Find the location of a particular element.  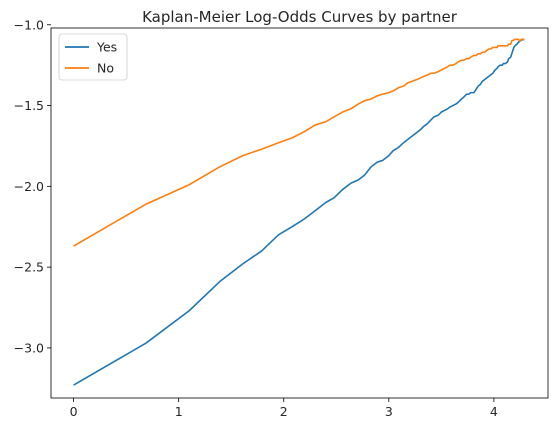

x-tick-label: 4 is located at coordinates (494, 411).